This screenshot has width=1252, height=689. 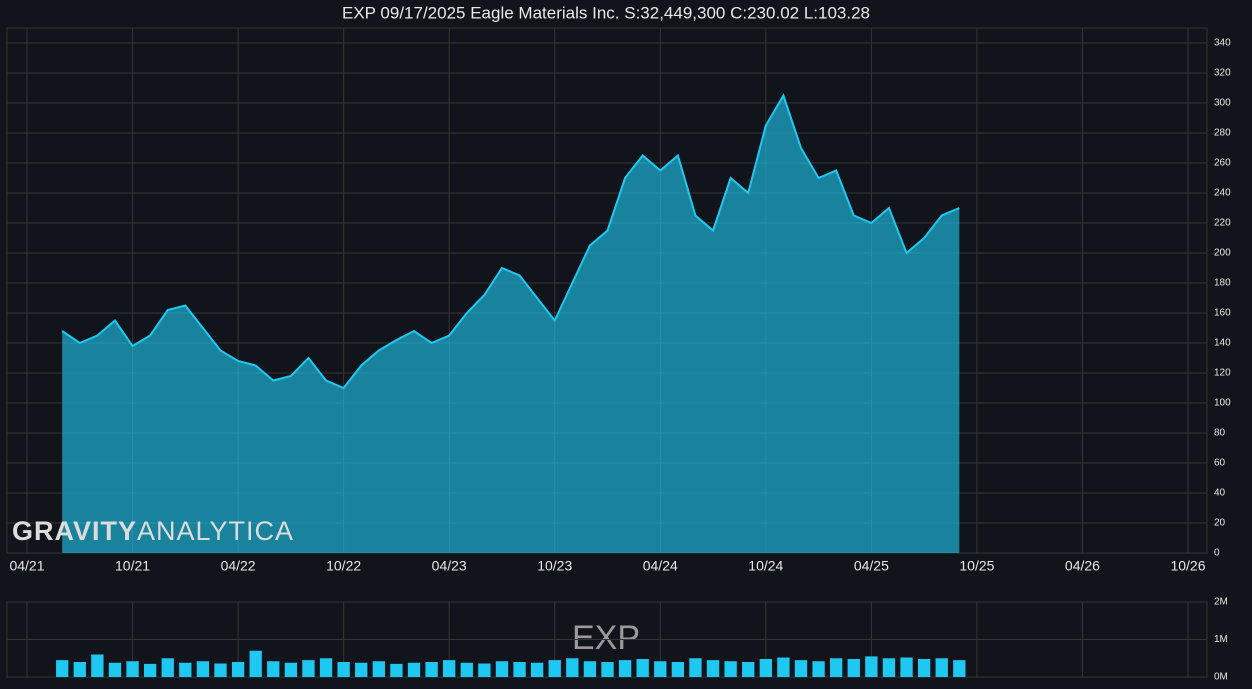 What do you see at coordinates (1222, 223) in the screenshot?
I see `y-tick-label: 220` at bounding box center [1222, 223].